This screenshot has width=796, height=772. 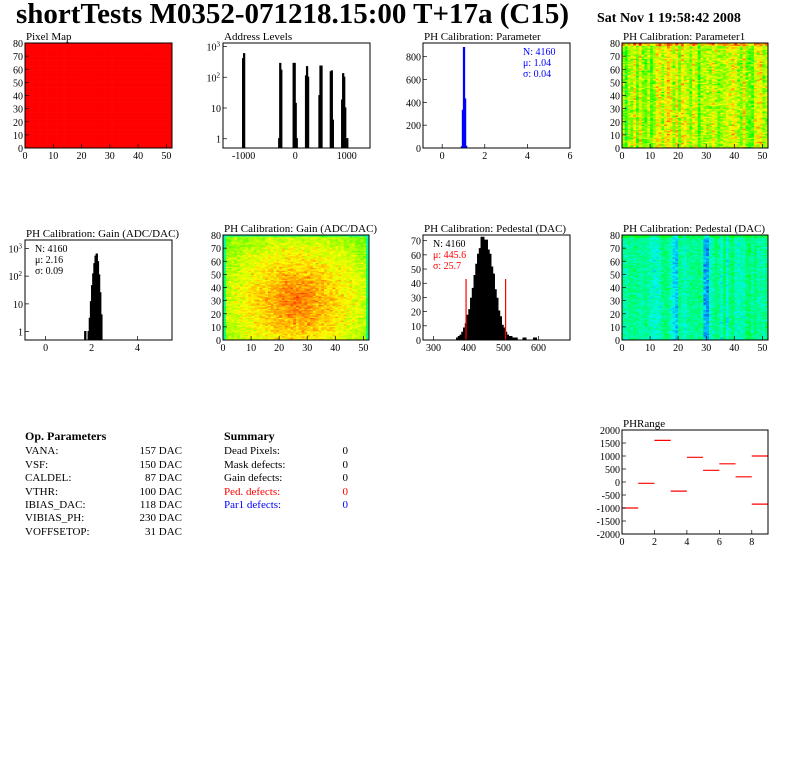 What do you see at coordinates (537, 74) in the screenshot?
I see `stats-sigma: σ: 0.04` at bounding box center [537, 74].